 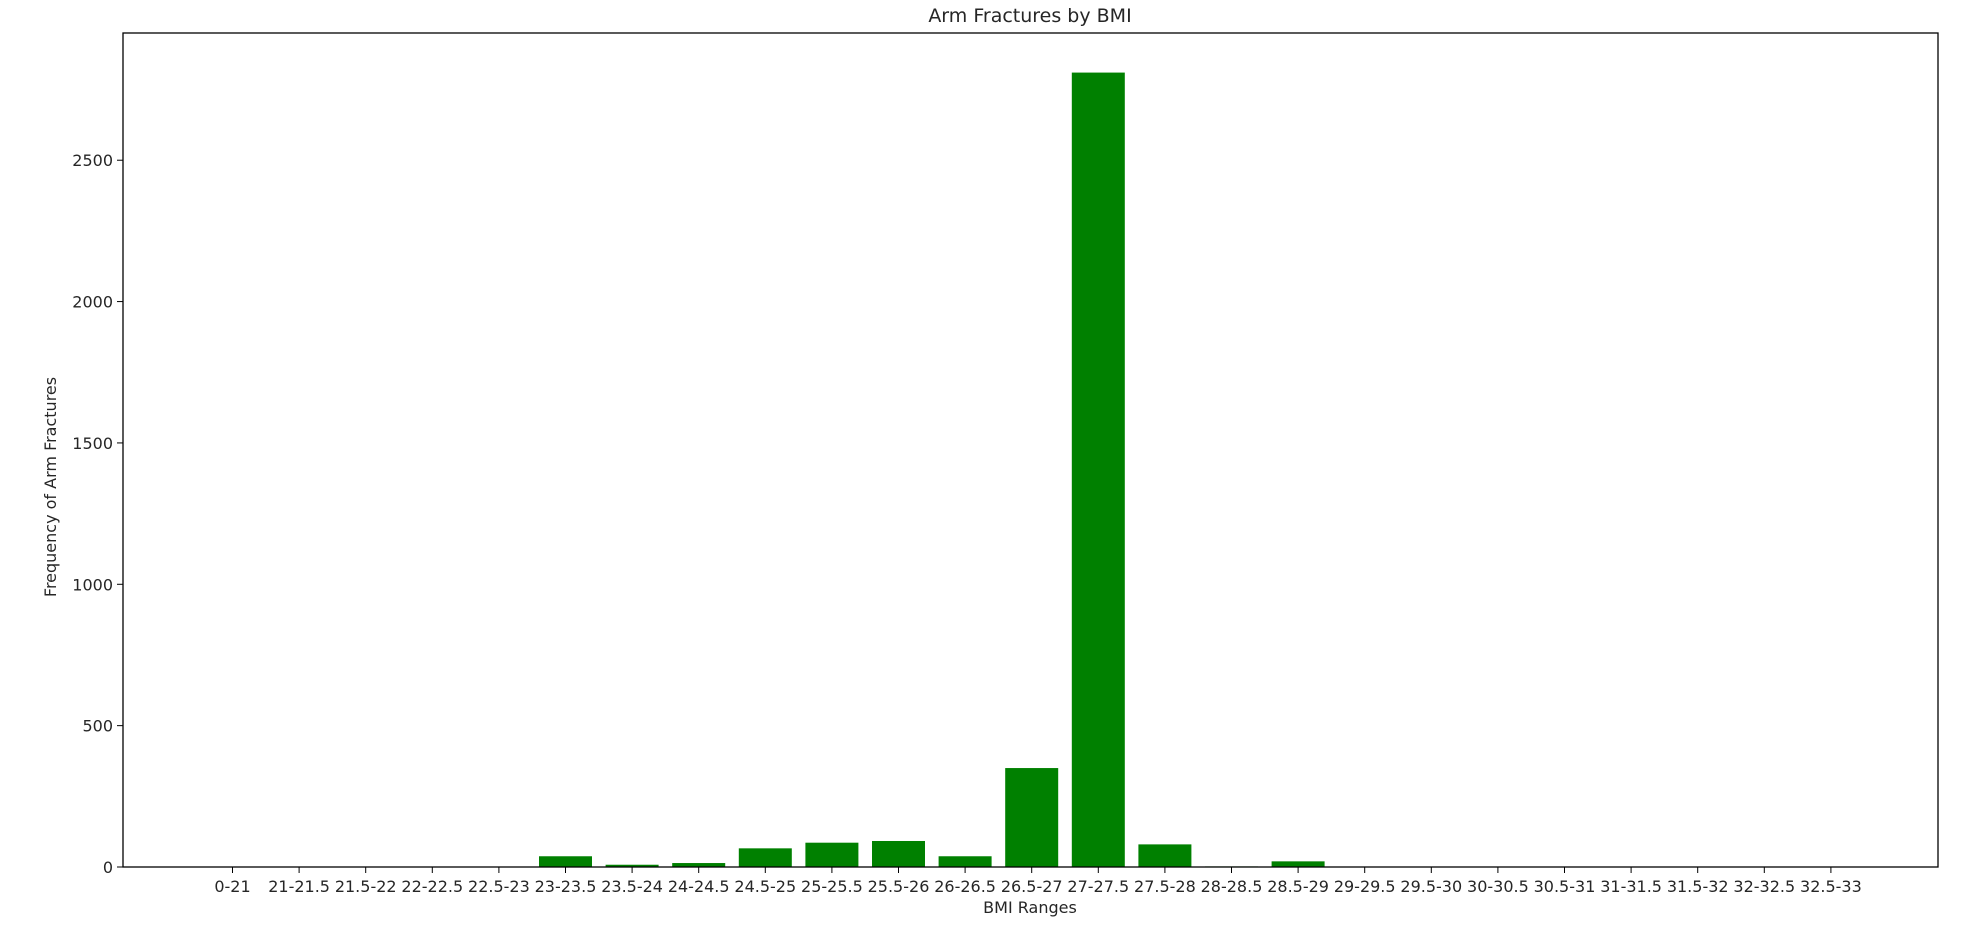 I want to click on y-axis-label: Frequency of Arm Fractures, so click(x=50, y=487).